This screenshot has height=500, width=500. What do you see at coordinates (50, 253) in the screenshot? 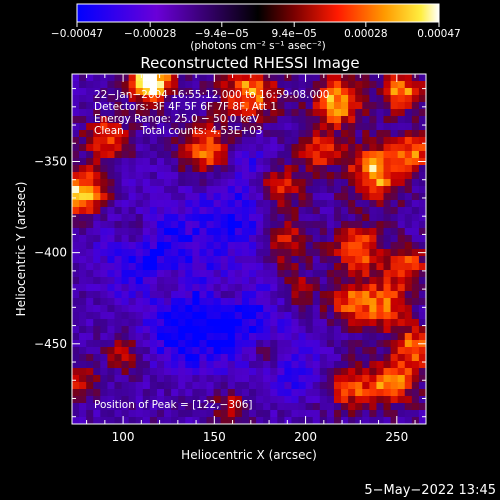
I see `y-tick-label: −400` at bounding box center [50, 253].